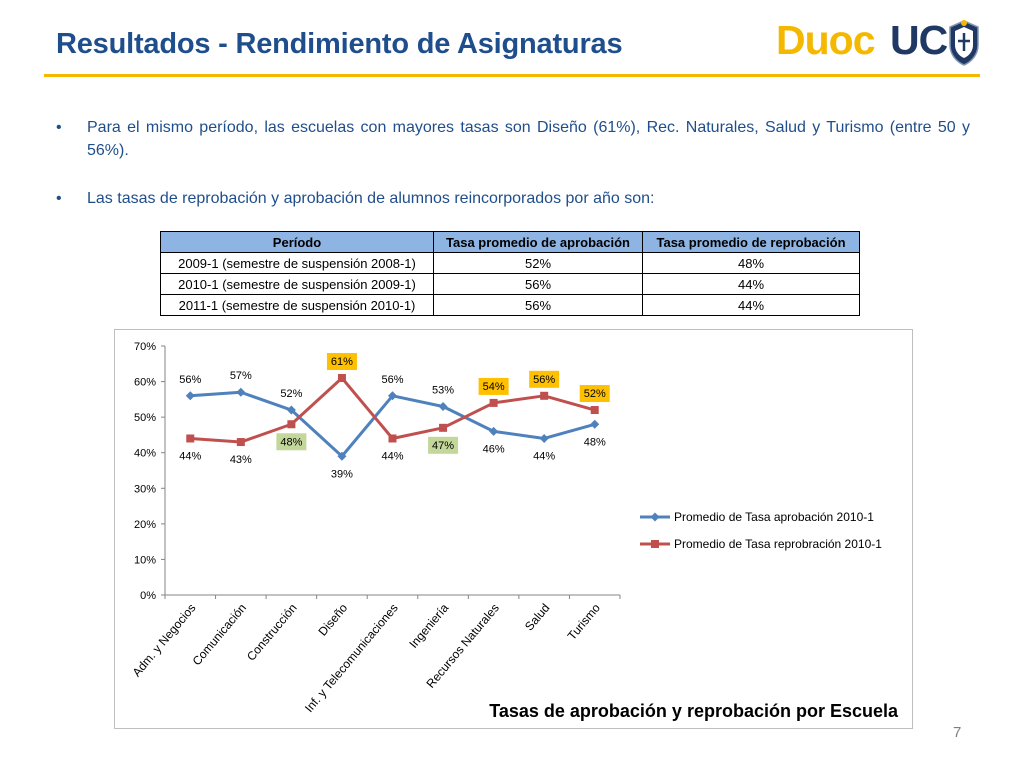 This screenshot has width=1024, height=768. Describe the element at coordinates (145, 347) in the screenshot. I see `y-tick-label: 70%` at that location.